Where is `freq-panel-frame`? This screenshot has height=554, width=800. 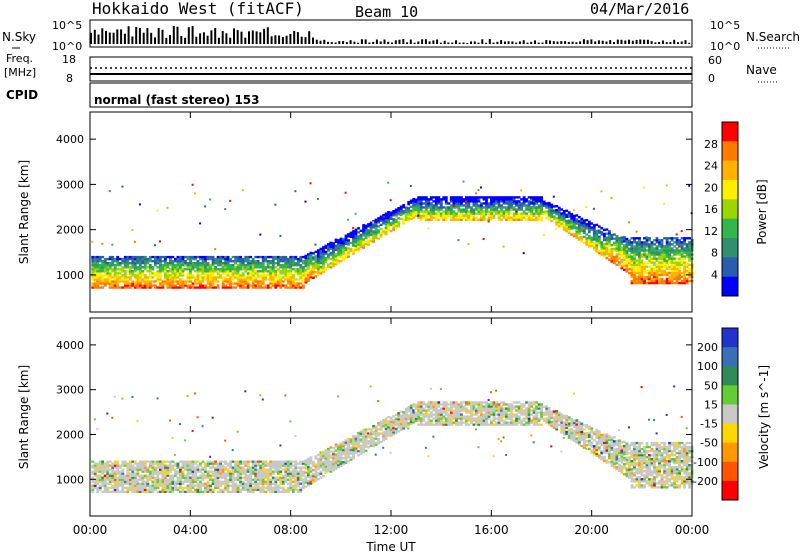
freq-panel-frame is located at coordinates (391, 69).